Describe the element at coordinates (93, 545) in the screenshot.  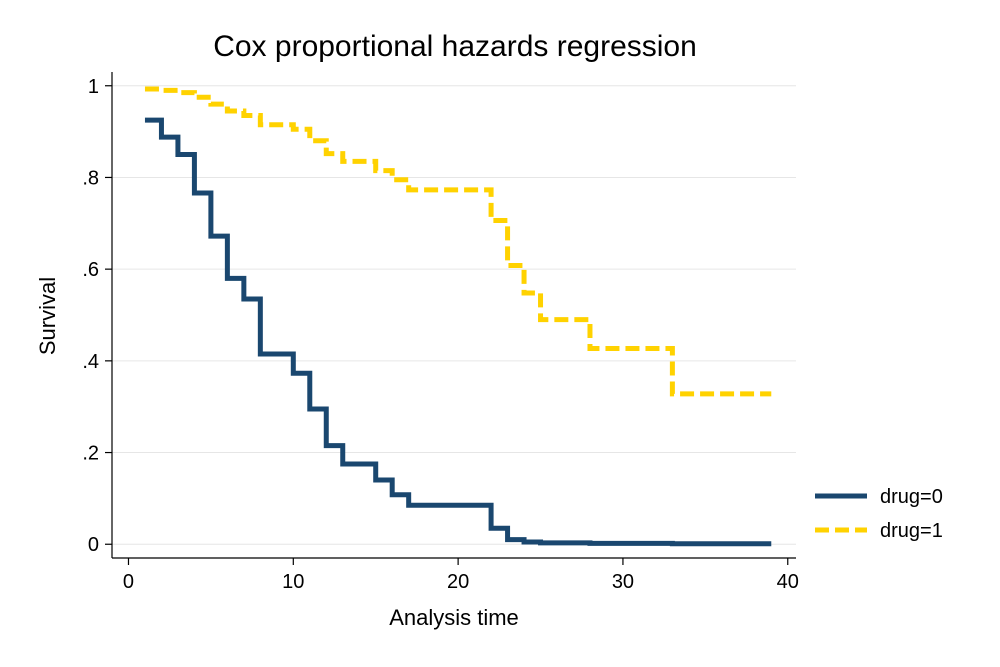
I see `y-tick-label: 0` at that location.